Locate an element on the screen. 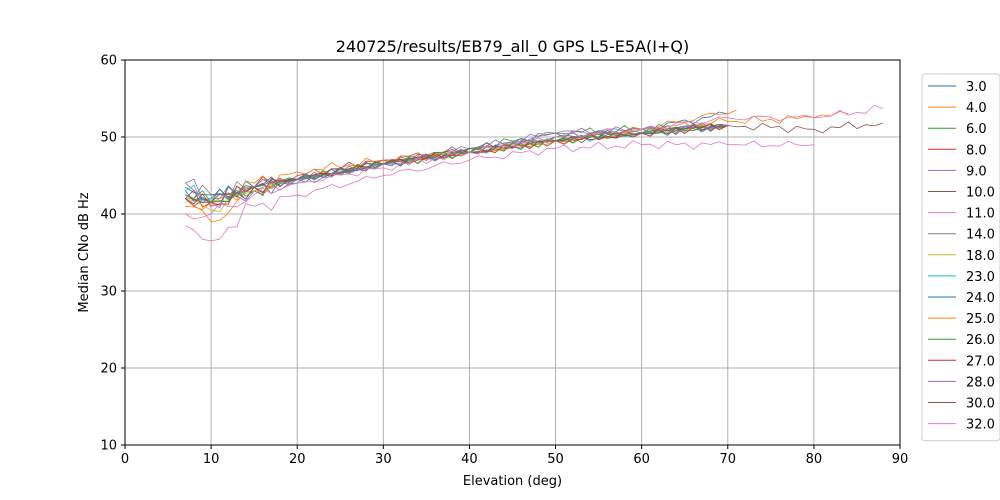  legend-label: 14.0 is located at coordinates (980, 235).